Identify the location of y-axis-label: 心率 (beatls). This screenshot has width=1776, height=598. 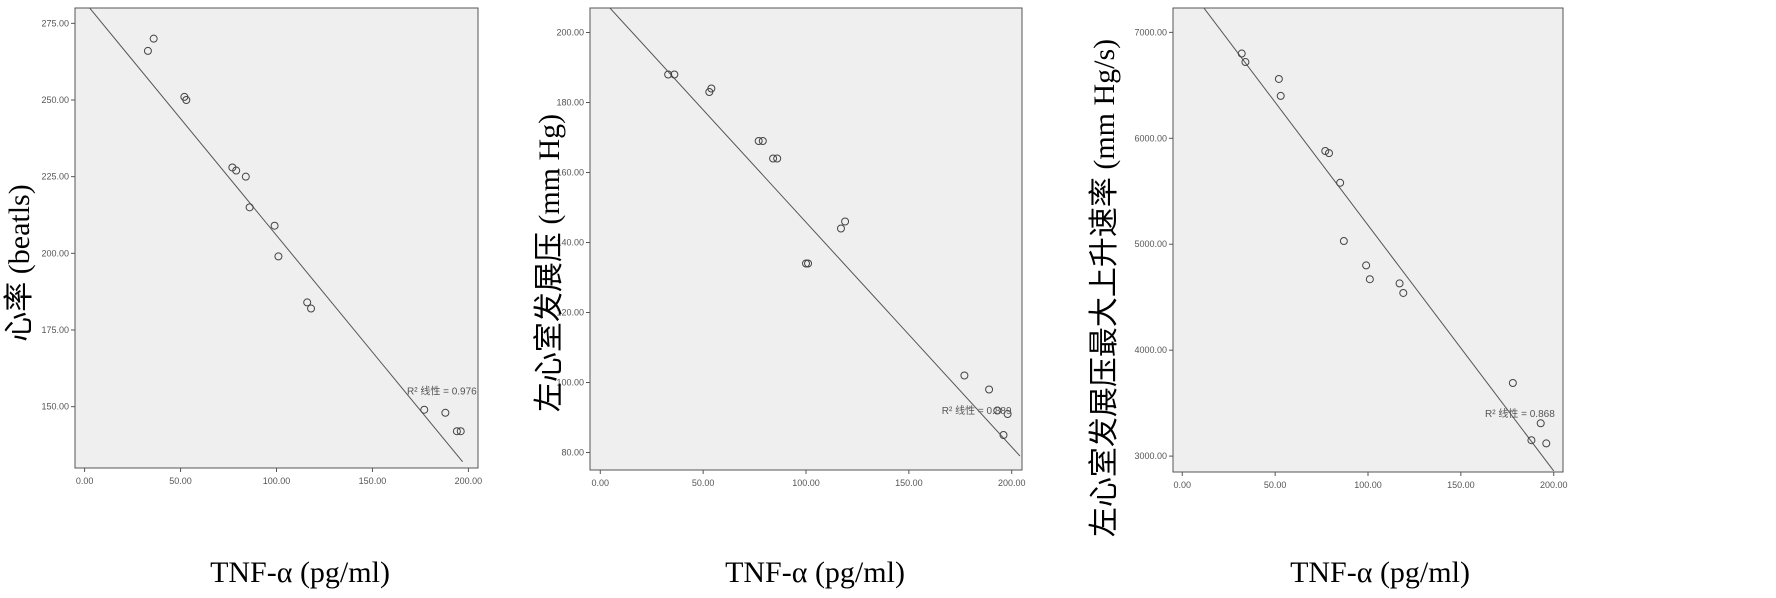
(19, 263).